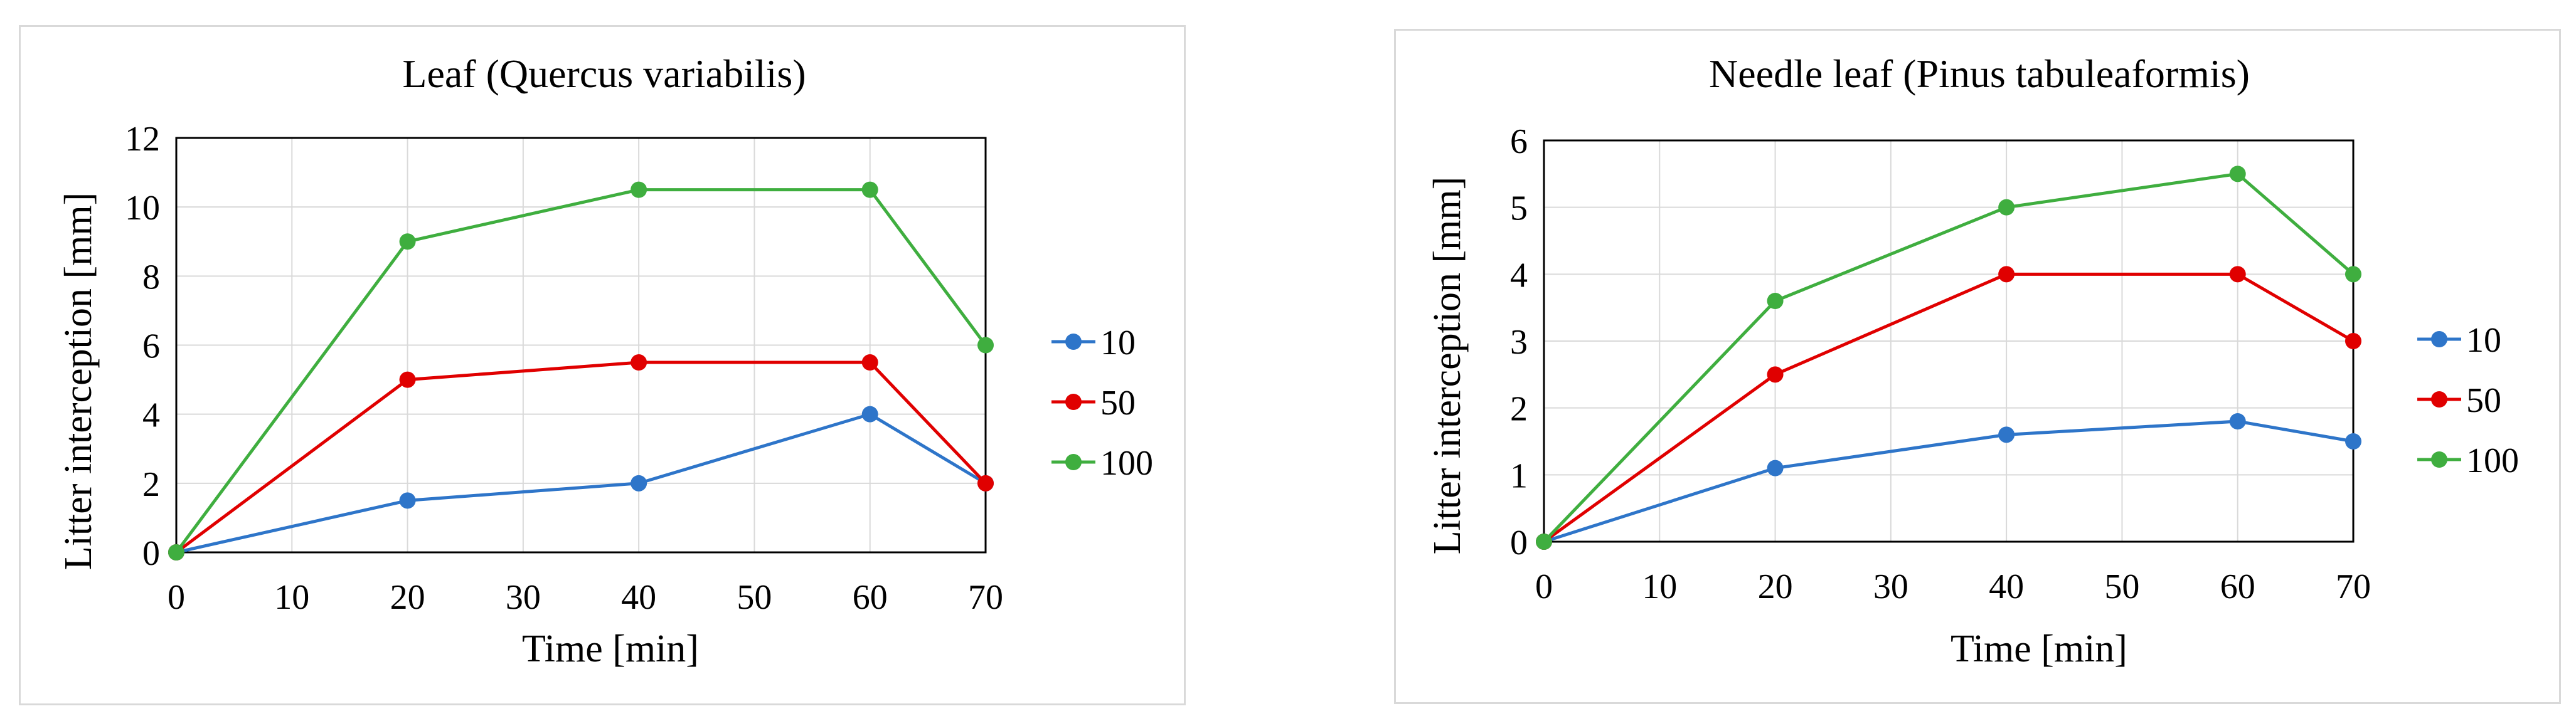 The width and height of the screenshot is (2576, 721). Describe the element at coordinates (1519, 342) in the screenshot. I see `y-tick-label: 3` at that location.